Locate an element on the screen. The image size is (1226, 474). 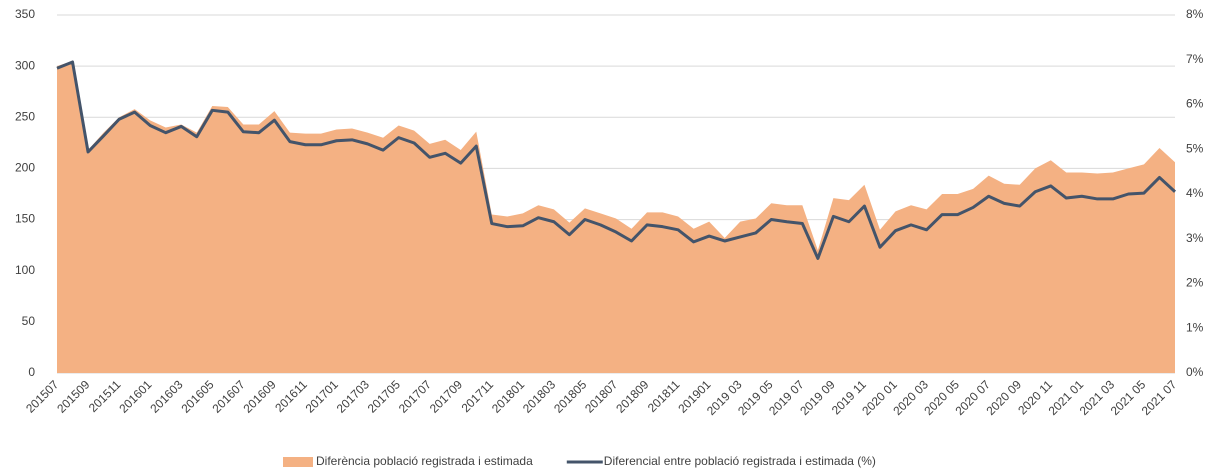
x-tick-label: 201703 is located at coordinates (353, 396).